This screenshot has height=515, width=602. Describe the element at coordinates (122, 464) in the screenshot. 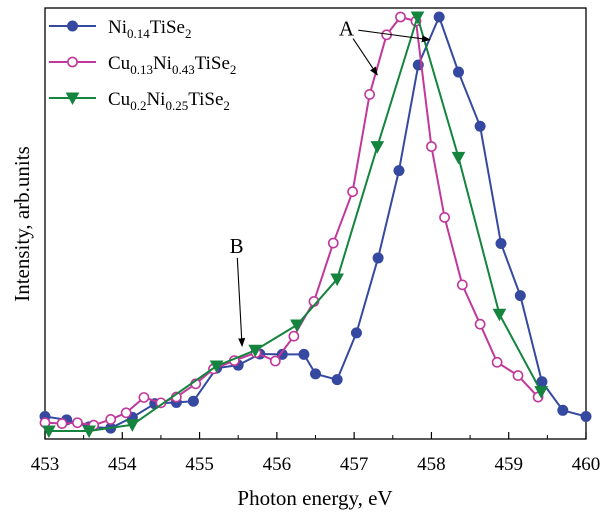

I see `x-tick-label: 454` at that location.